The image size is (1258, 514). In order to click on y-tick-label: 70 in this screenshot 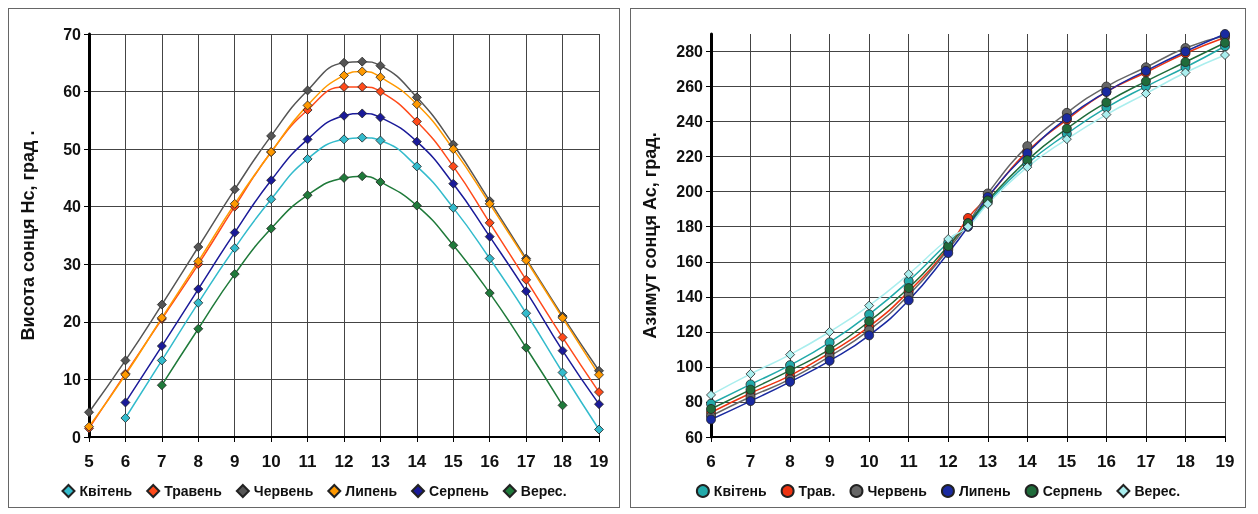, I will do `click(72, 34)`.